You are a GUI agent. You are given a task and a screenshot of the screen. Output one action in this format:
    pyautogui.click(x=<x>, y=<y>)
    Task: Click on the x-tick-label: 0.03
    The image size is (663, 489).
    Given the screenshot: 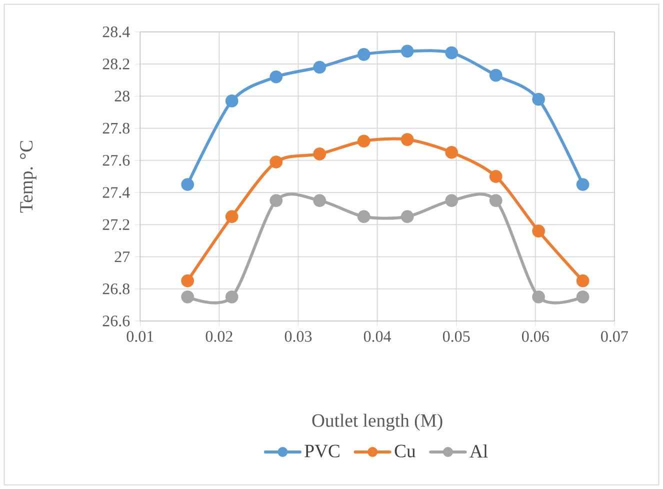 What is the action you would take?
    pyautogui.click(x=298, y=336)
    